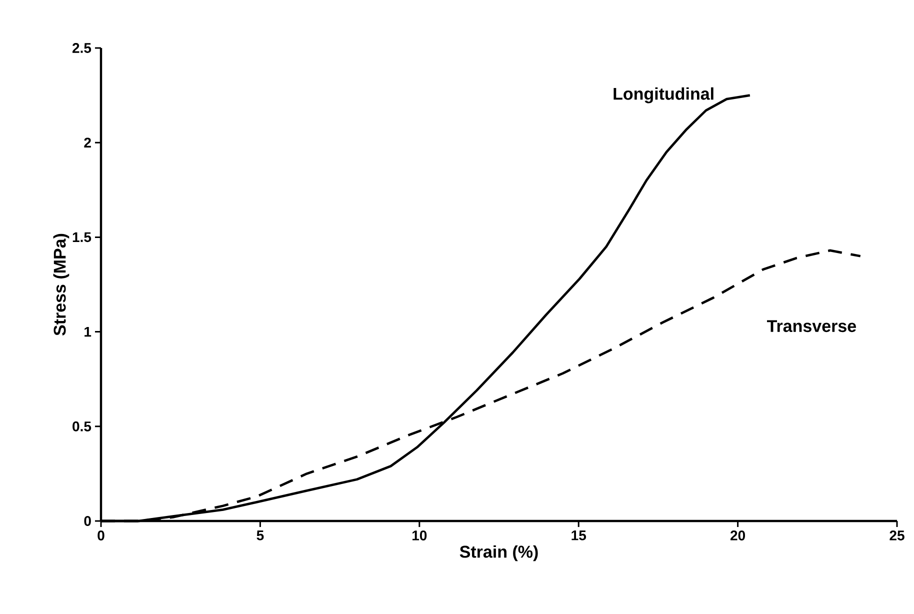 Image resolution: width=914 pixels, height=614 pixels. I want to click on x-tick-label: 15, so click(579, 535).